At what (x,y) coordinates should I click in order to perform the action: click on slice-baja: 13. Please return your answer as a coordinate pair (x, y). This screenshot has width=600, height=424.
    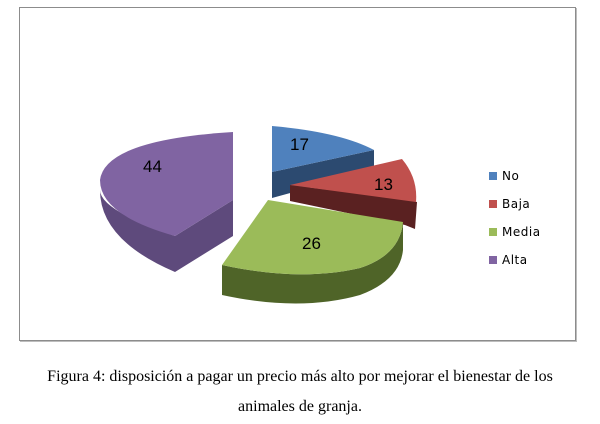
    Looking at the image, I should click on (353, 194).